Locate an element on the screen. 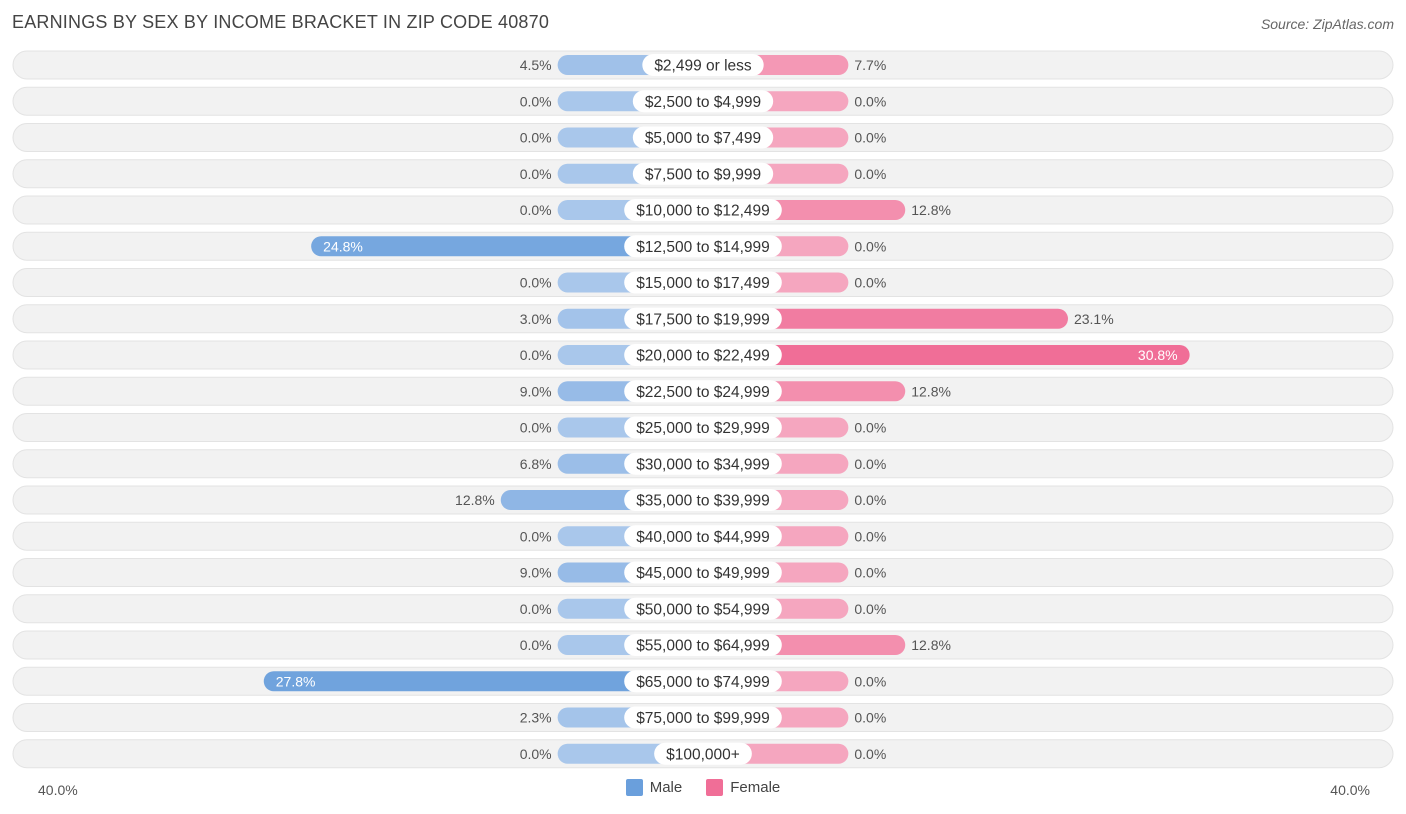 The image size is (1406, 814). category-label: $2,500 to $4,999 is located at coordinates (703, 102).